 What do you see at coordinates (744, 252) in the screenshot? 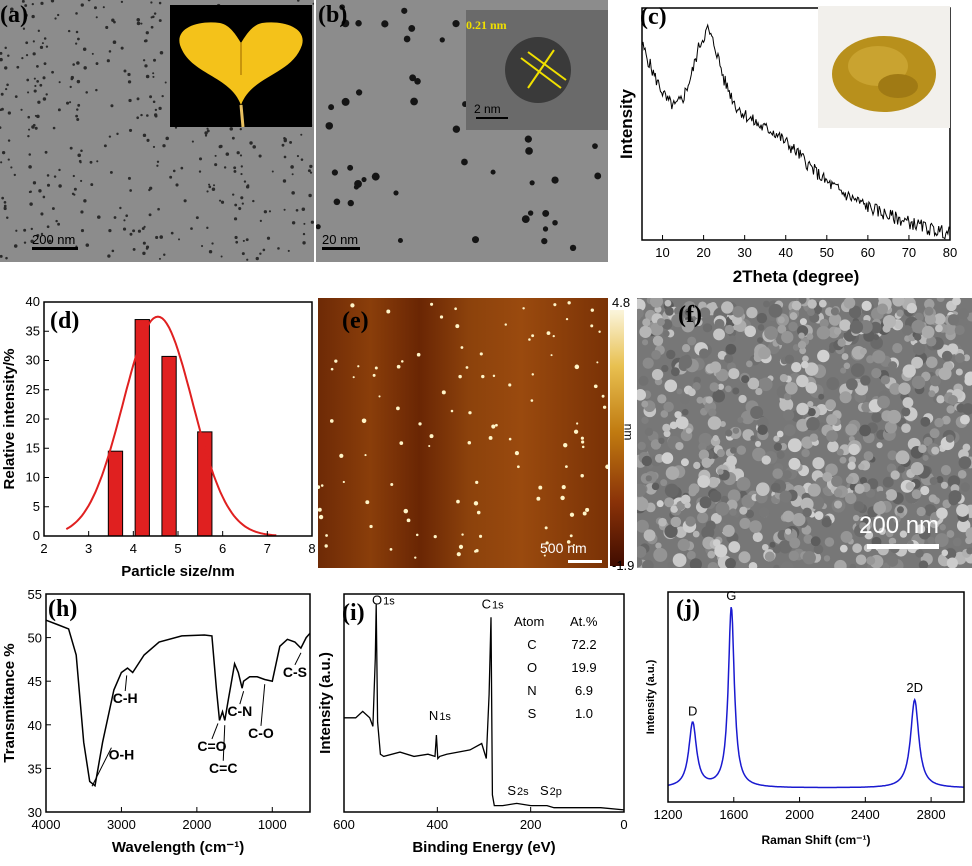
I see `x-tick-label: 30` at bounding box center [744, 252].